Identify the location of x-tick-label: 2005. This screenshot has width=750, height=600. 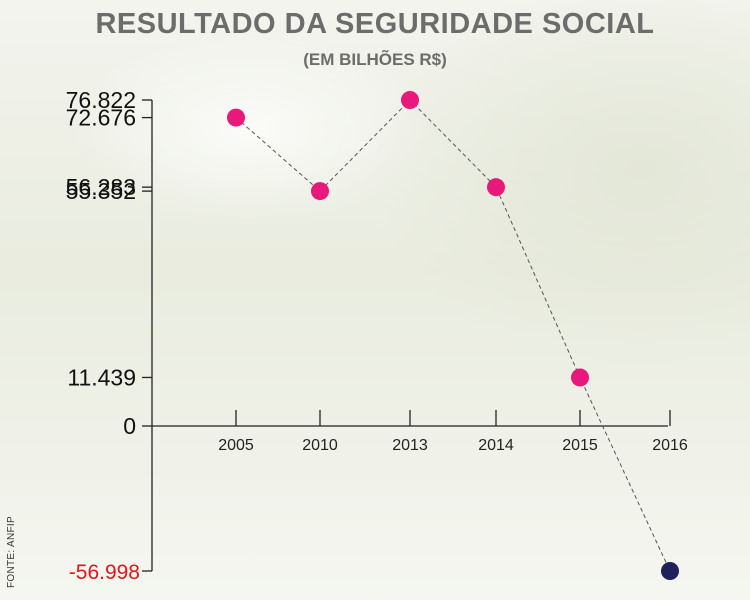
(236, 445).